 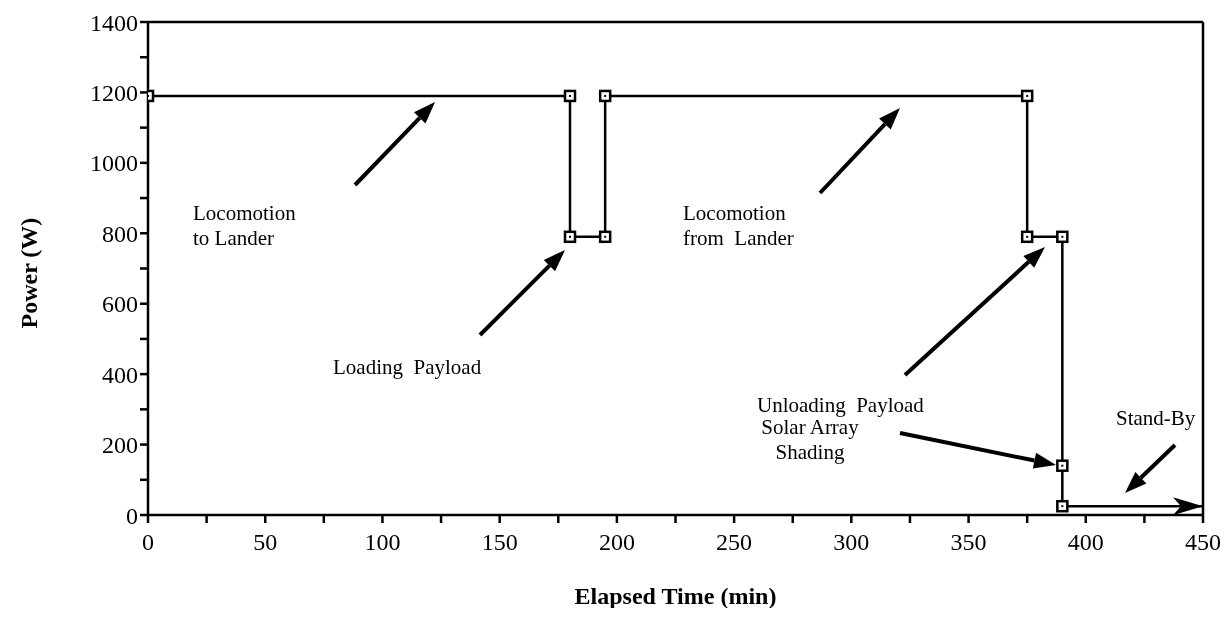 I want to click on y-tick-label: 600, so click(x=120, y=304).